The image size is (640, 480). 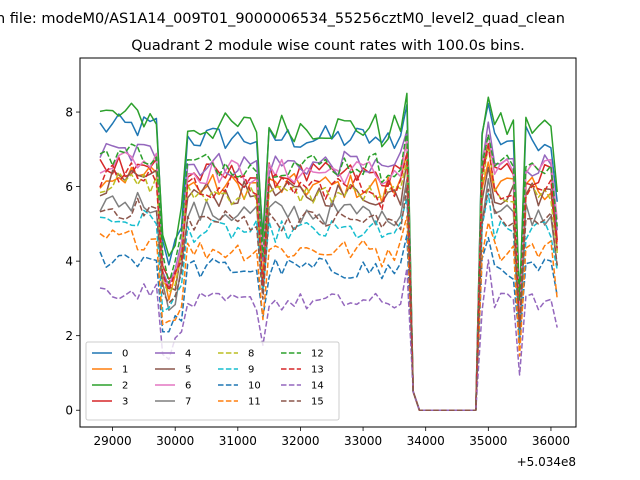 What do you see at coordinates (546, 462) in the screenshot?
I see `x-axis-offset-label: +5.034e8` at bounding box center [546, 462].